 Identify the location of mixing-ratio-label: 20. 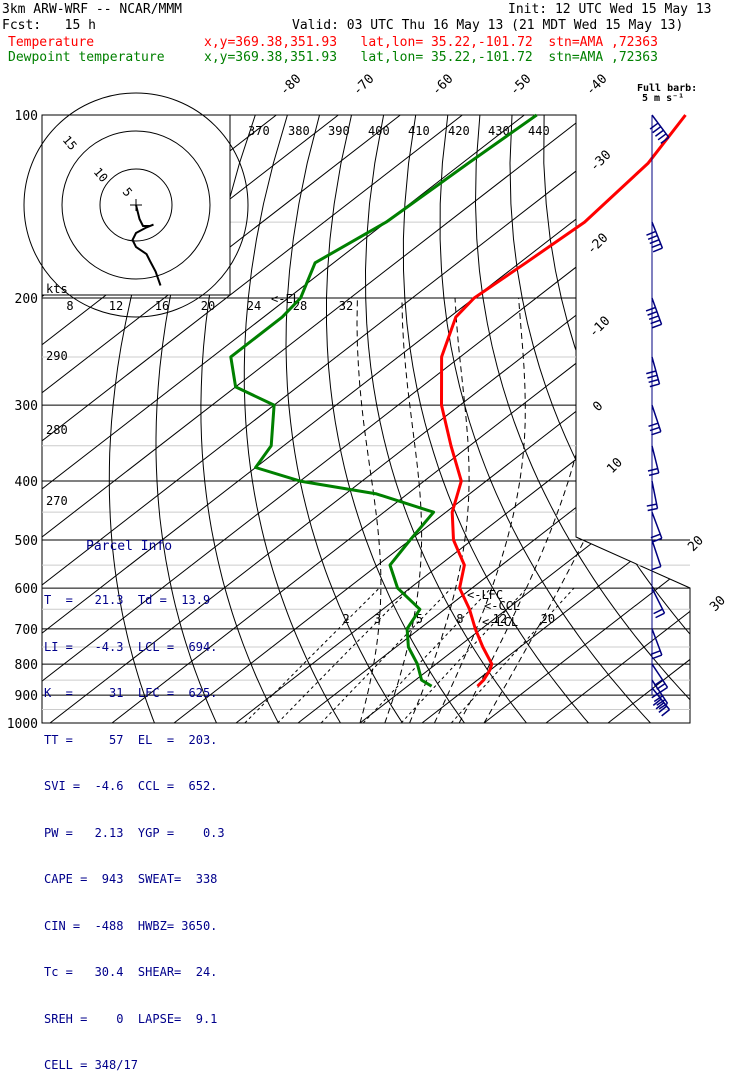
(548, 619).